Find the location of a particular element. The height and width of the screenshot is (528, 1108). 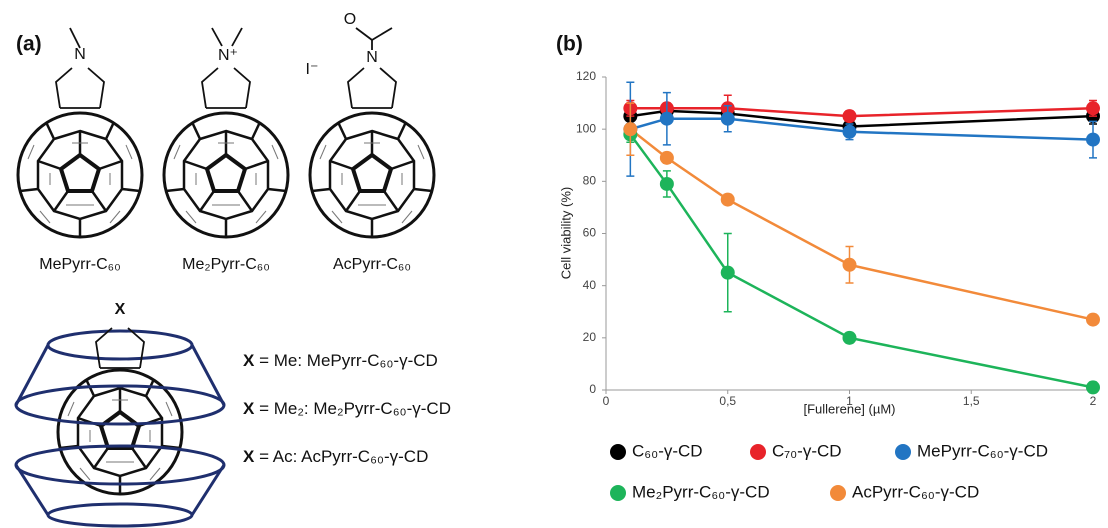

definition: X = Ac: AcPyrr-C₆₀-γ-CD is located at coordinates (335, 456).